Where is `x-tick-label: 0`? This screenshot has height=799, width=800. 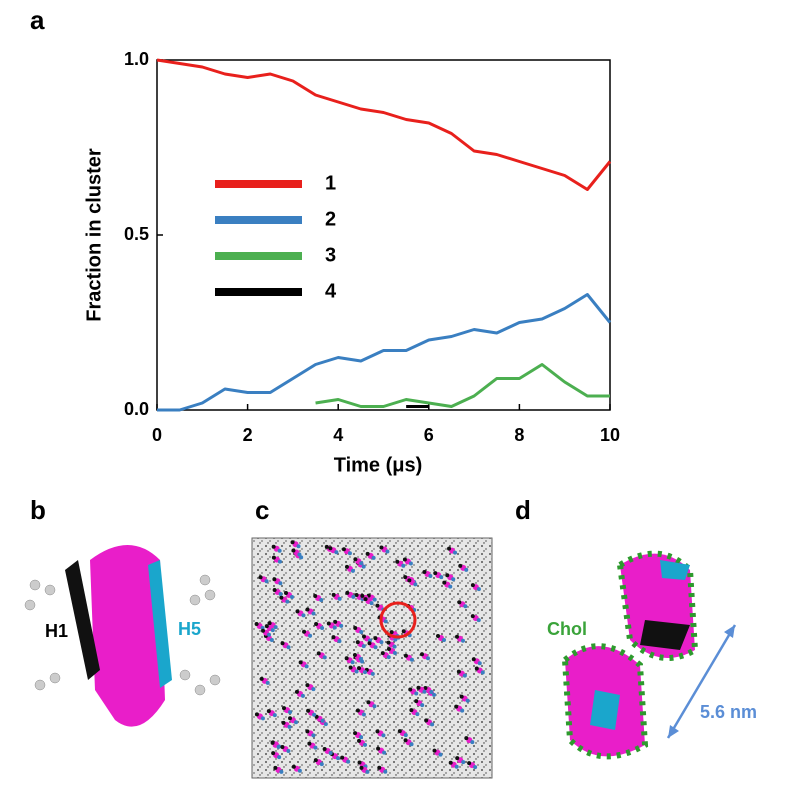
x-tick-label: 0 is located at coordinates (157, 435).